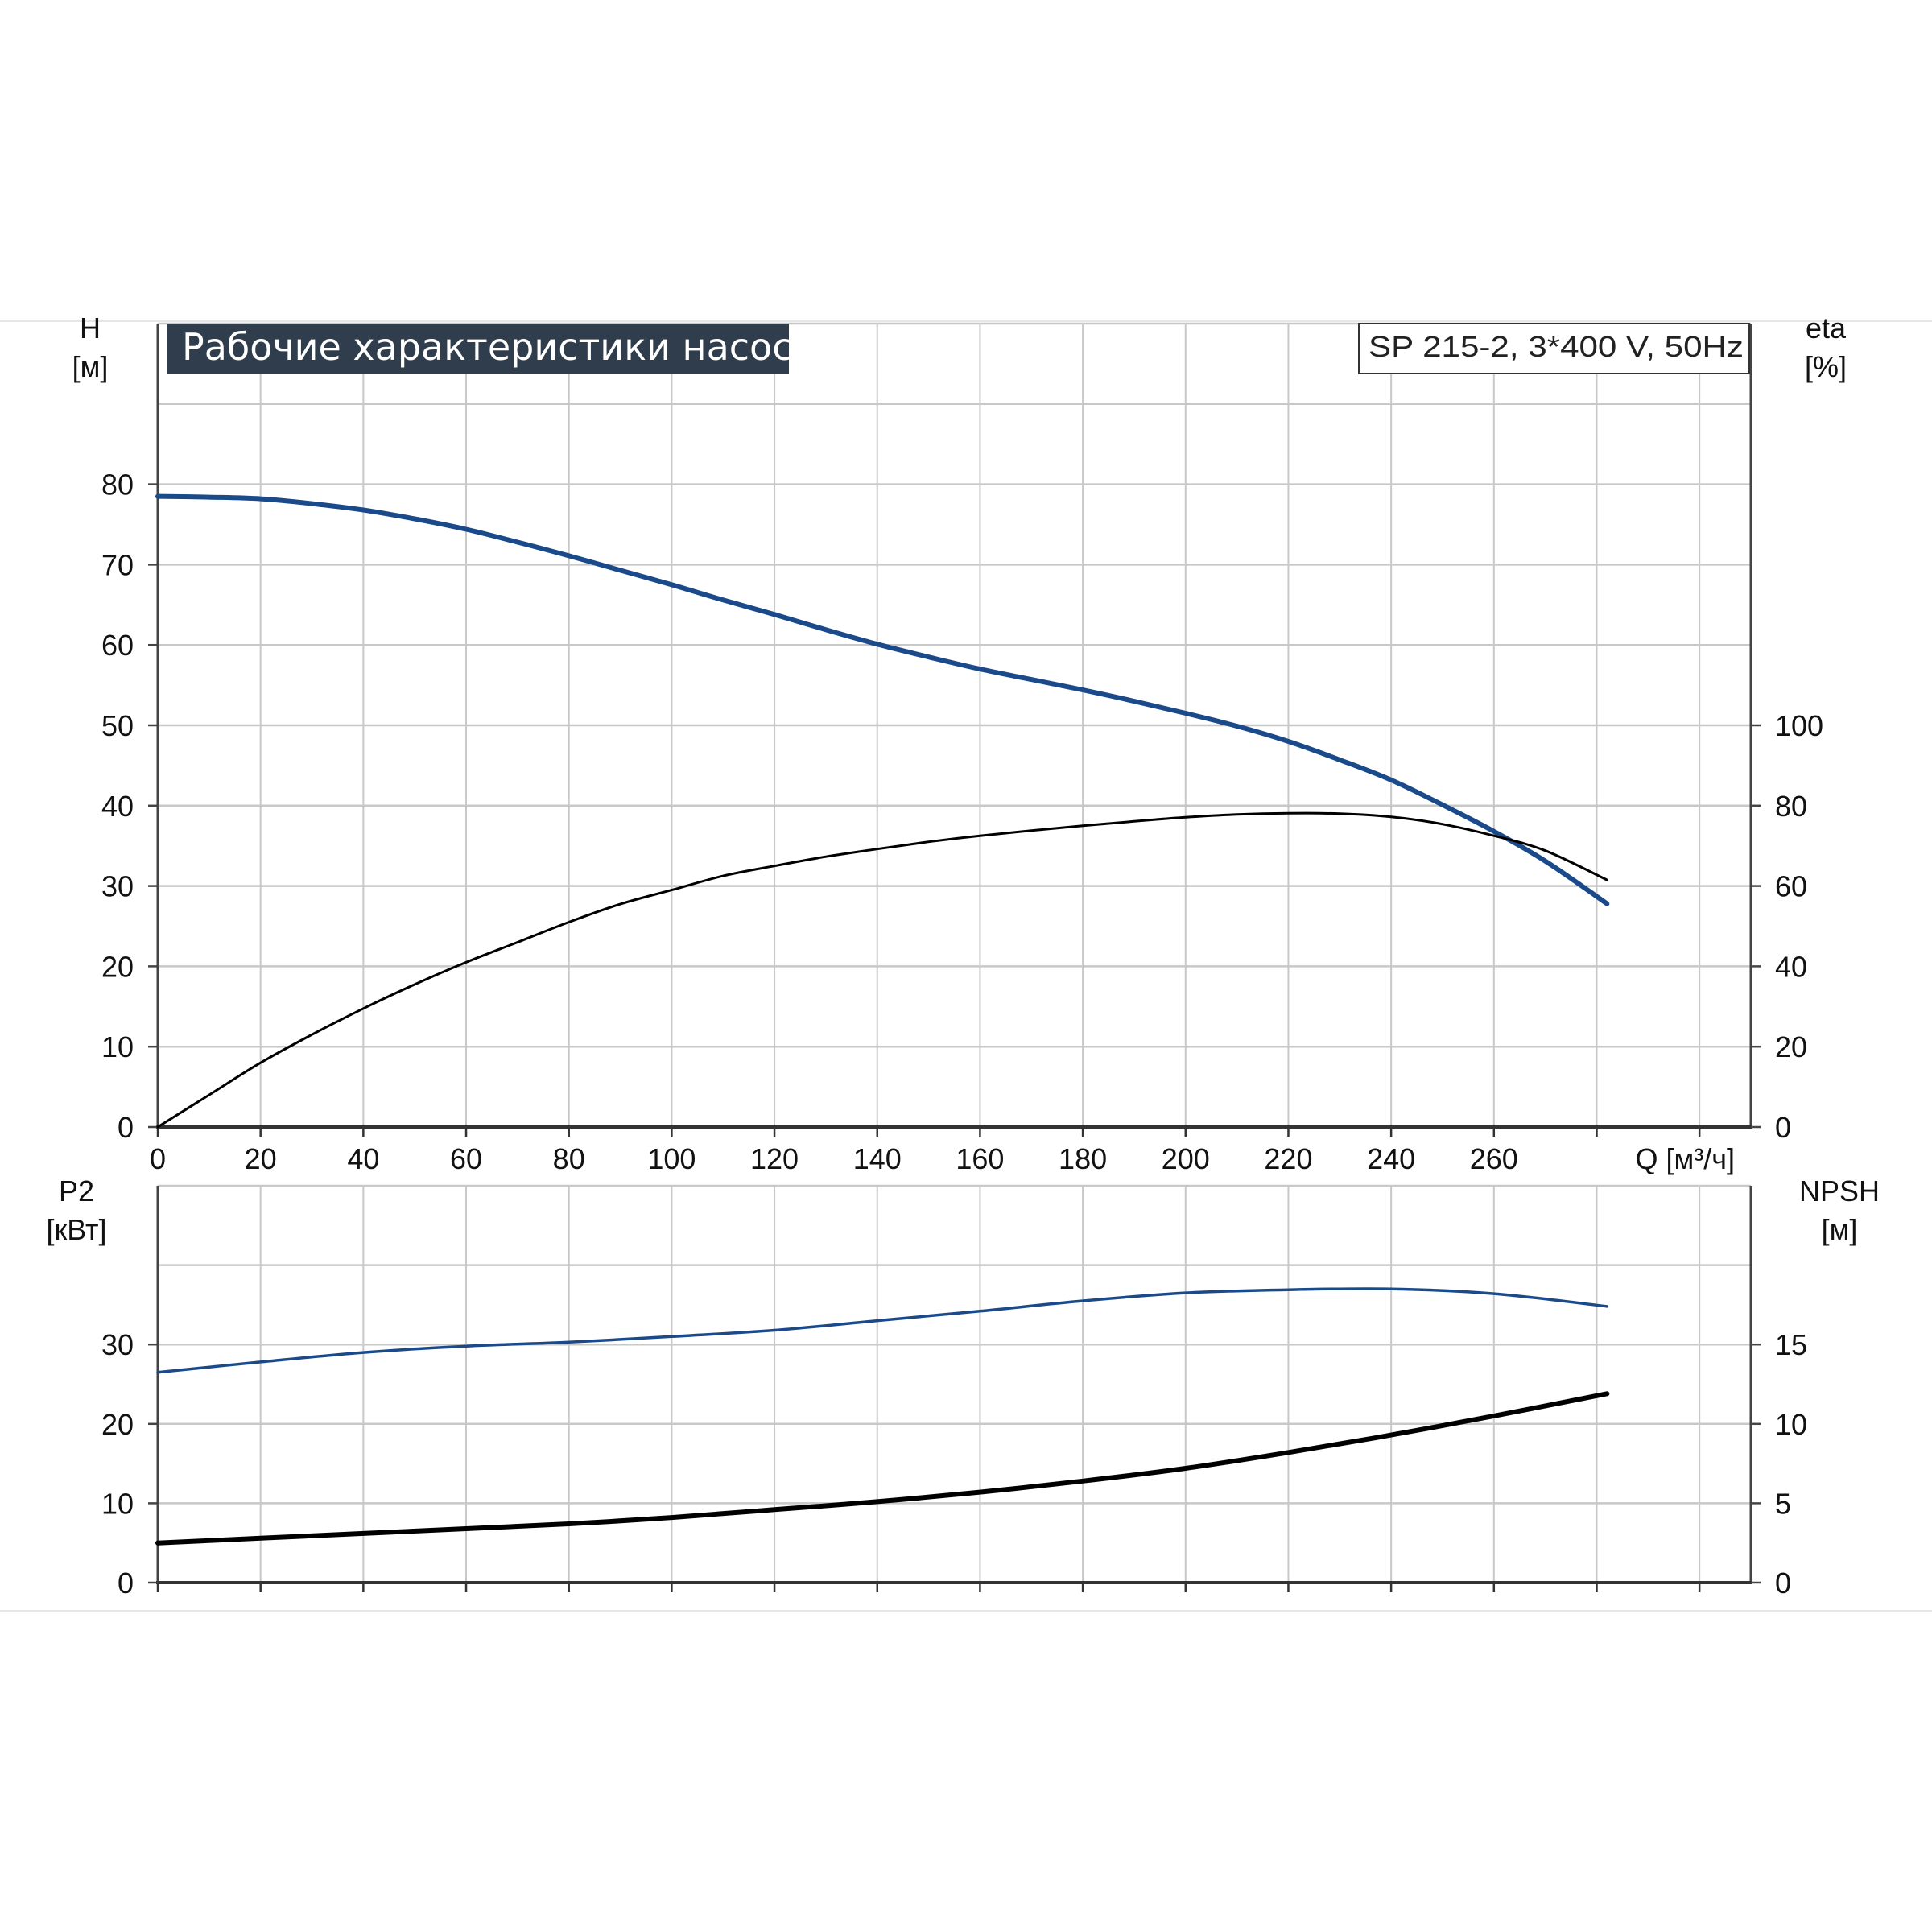 This screenshot has height=1932, width=1932. What do you see at coordinates (158, 1158) in the screenshot?
I see `x-tick-label: 0` at bounding box center [158, 1158].